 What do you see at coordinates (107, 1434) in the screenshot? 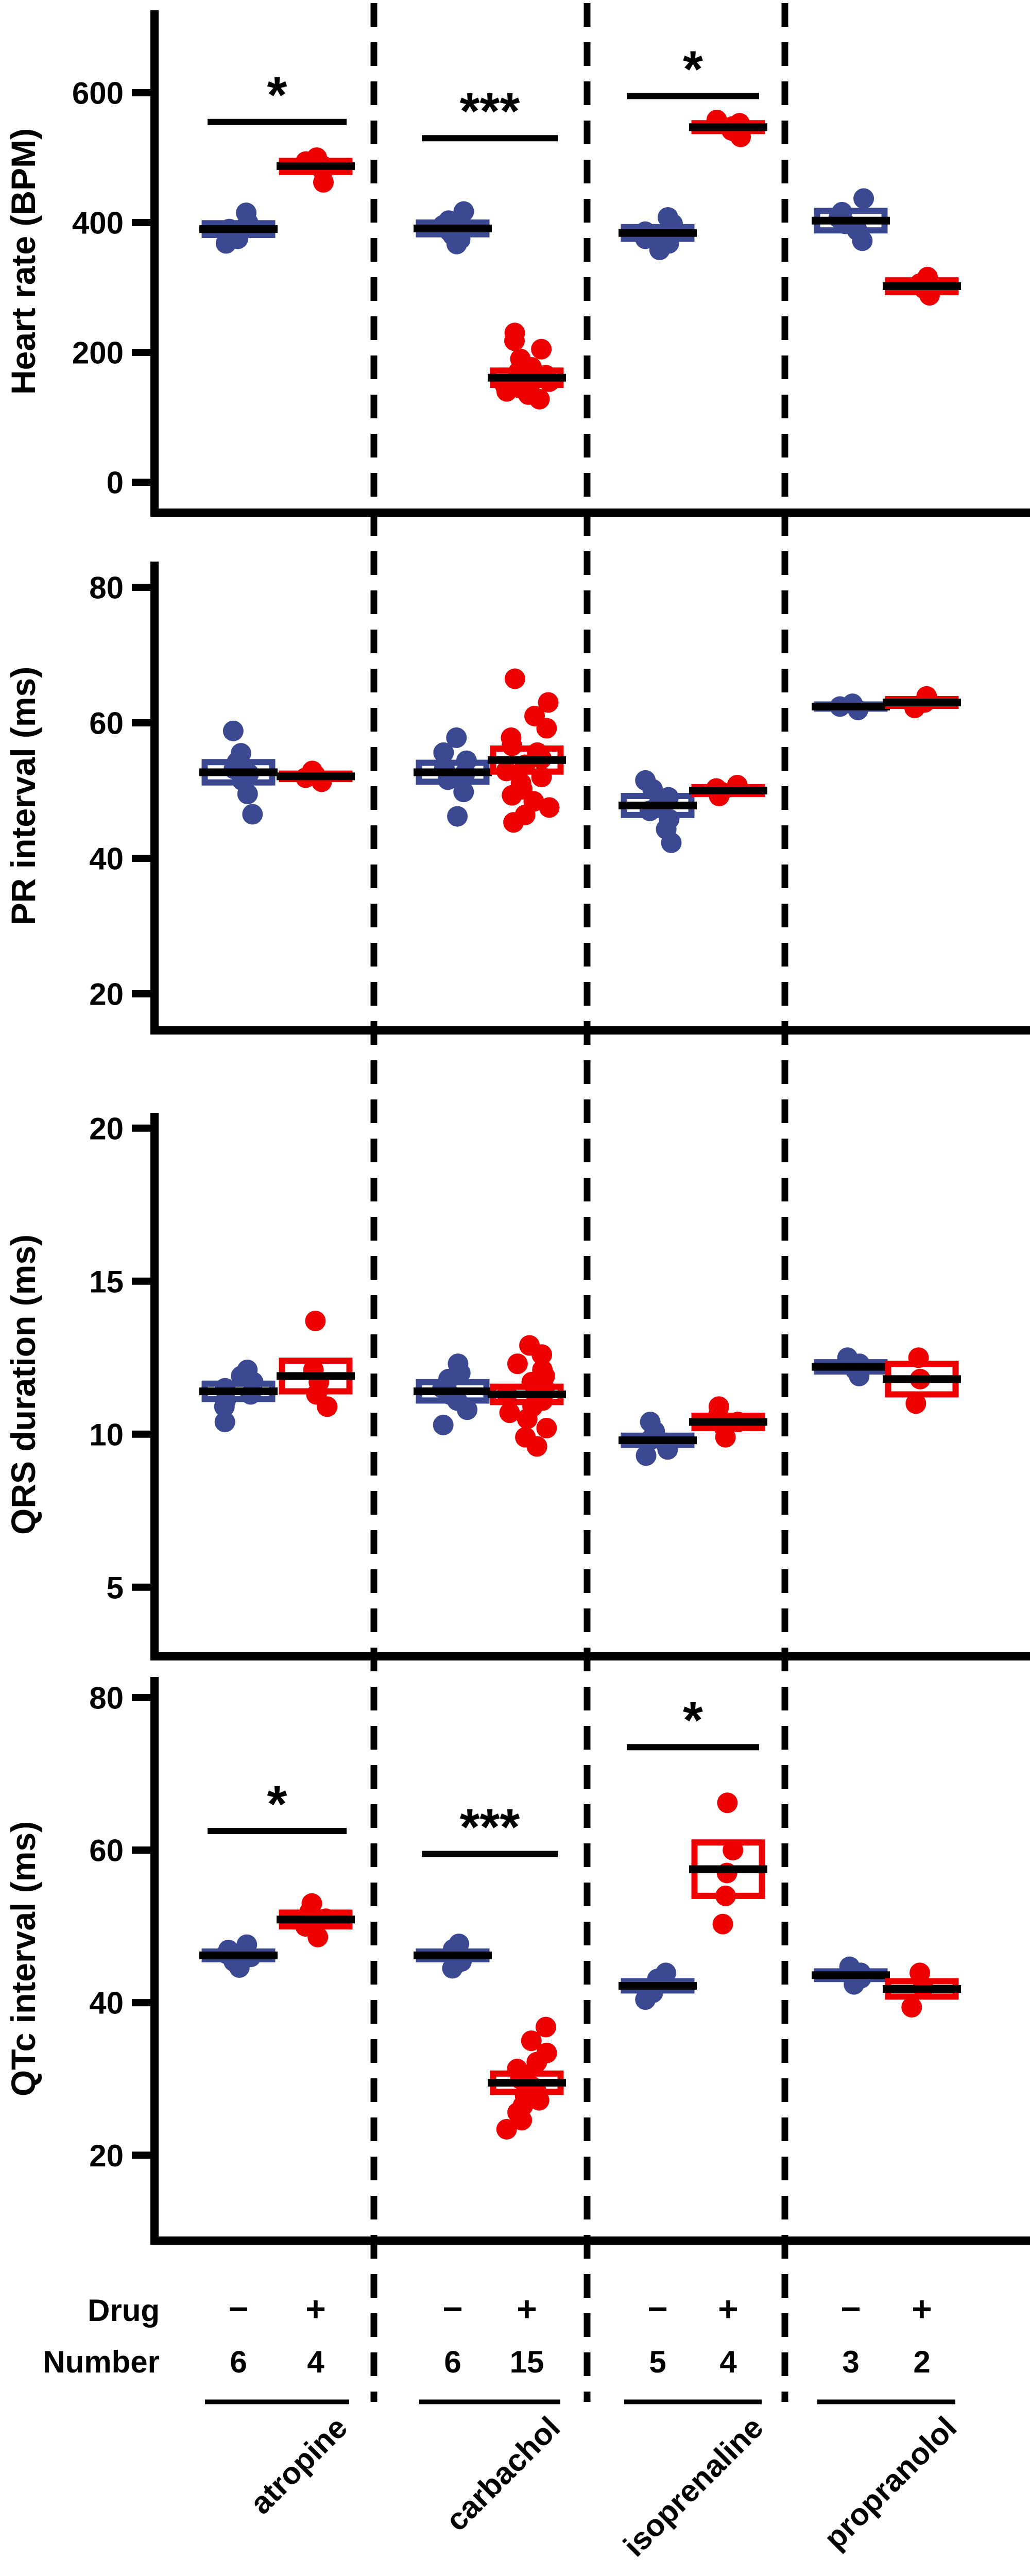
I see `y-tick-label: 10` at bounding box center [107, 1434].